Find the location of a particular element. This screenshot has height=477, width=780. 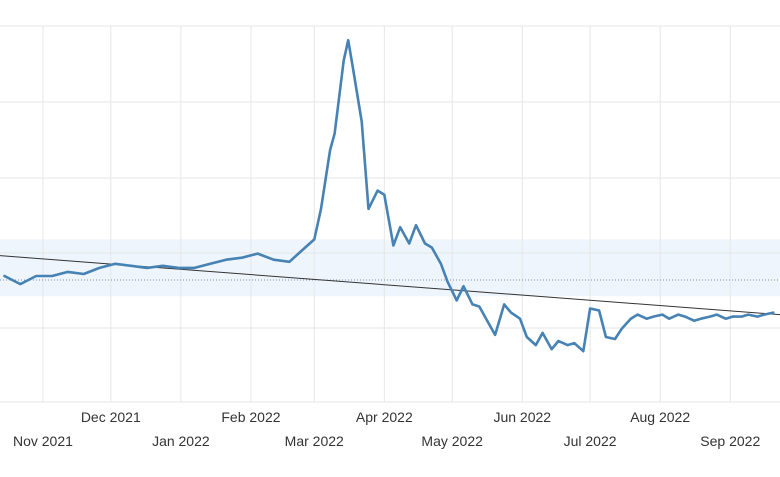

x-tick-label-lower-4: Jul 2022 is located at coordinates (590, 441).